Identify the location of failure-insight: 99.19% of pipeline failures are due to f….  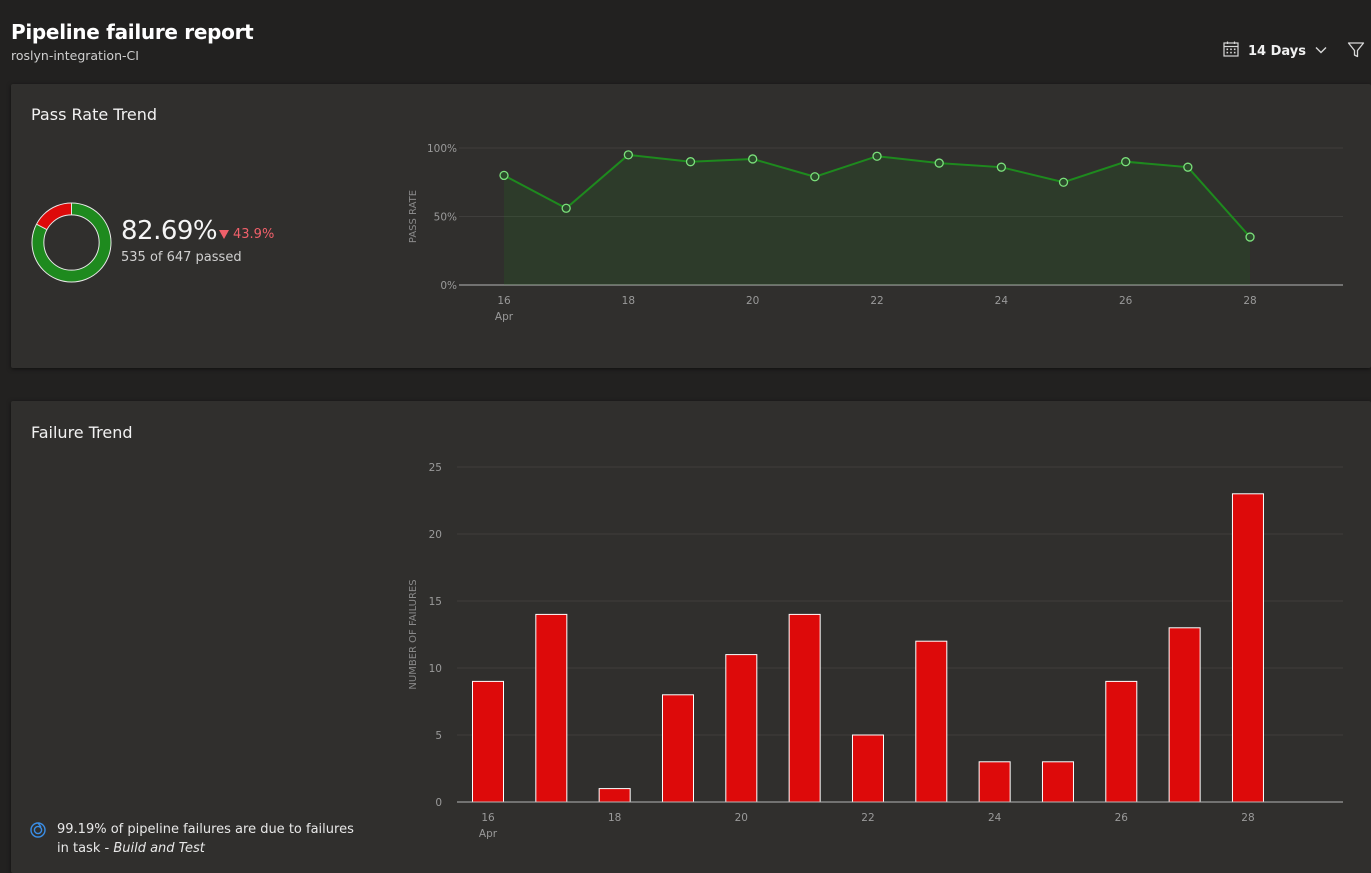
(199, 839).